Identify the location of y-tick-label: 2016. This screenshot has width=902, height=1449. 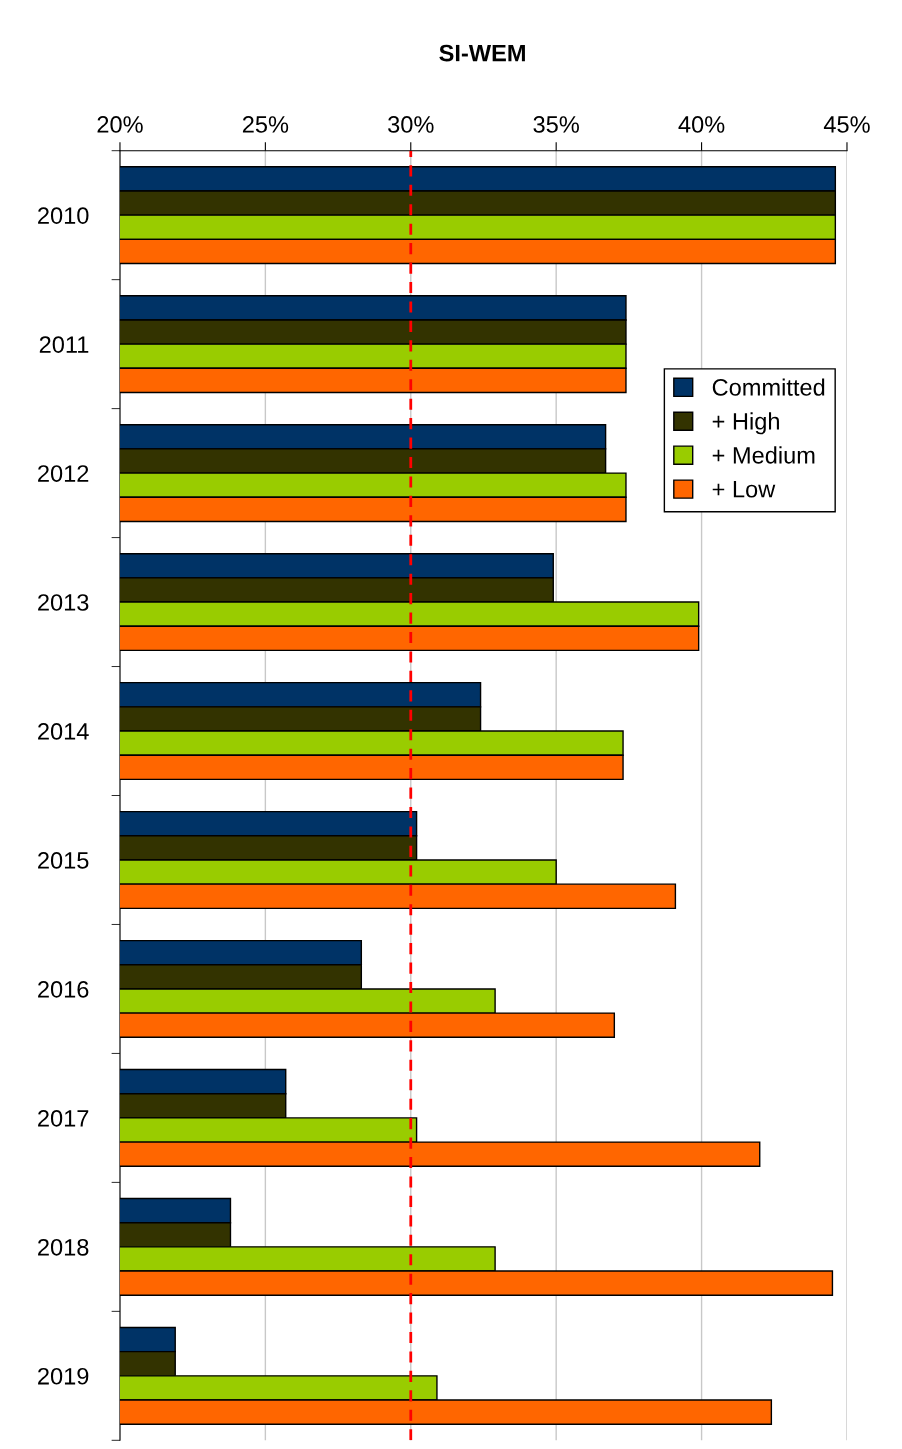
(63, 989).